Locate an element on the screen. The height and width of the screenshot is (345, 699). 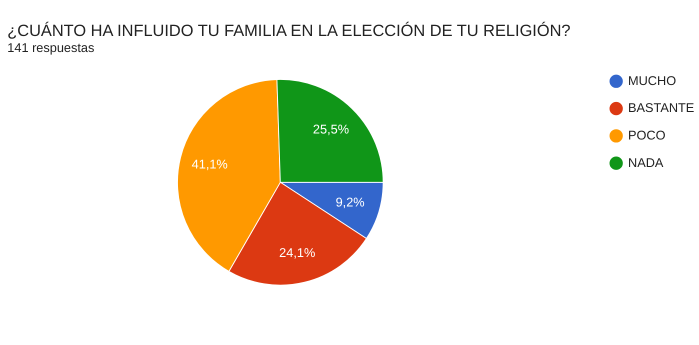
data-label: 9,2% is located at coordinates (350, 202).